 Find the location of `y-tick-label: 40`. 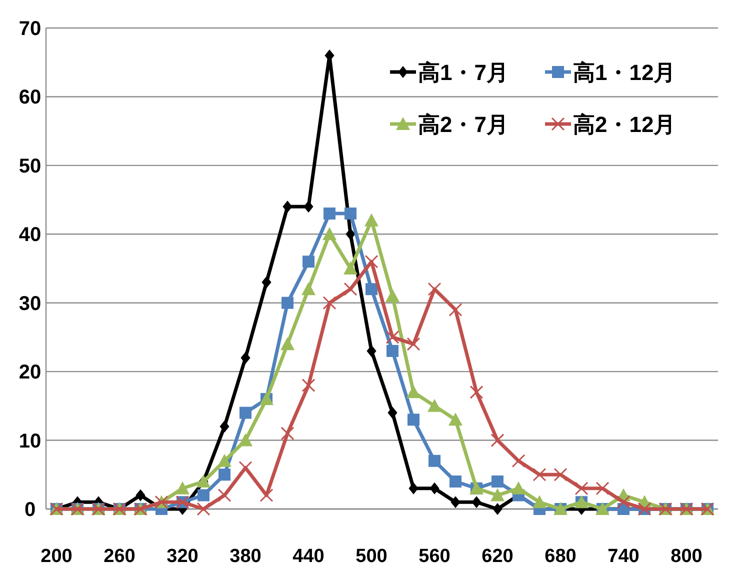

y-tick-label: 40 is located at coordinates (30, 235).